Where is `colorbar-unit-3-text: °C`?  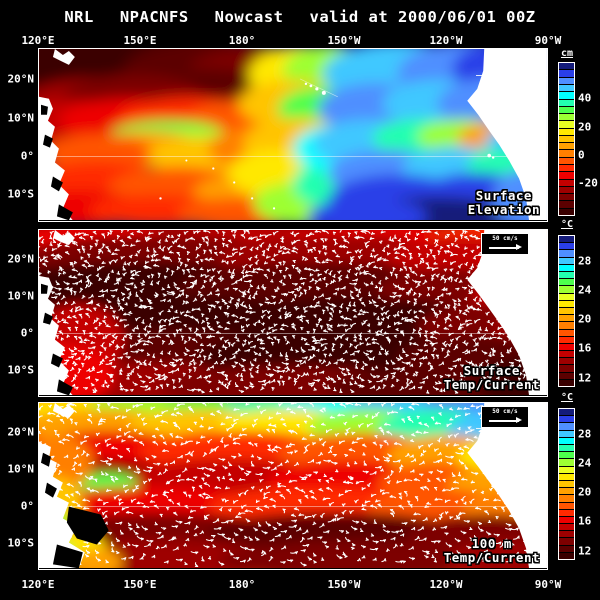 colorbar-unit-3-text: °C is located at coordinates (567, 397).